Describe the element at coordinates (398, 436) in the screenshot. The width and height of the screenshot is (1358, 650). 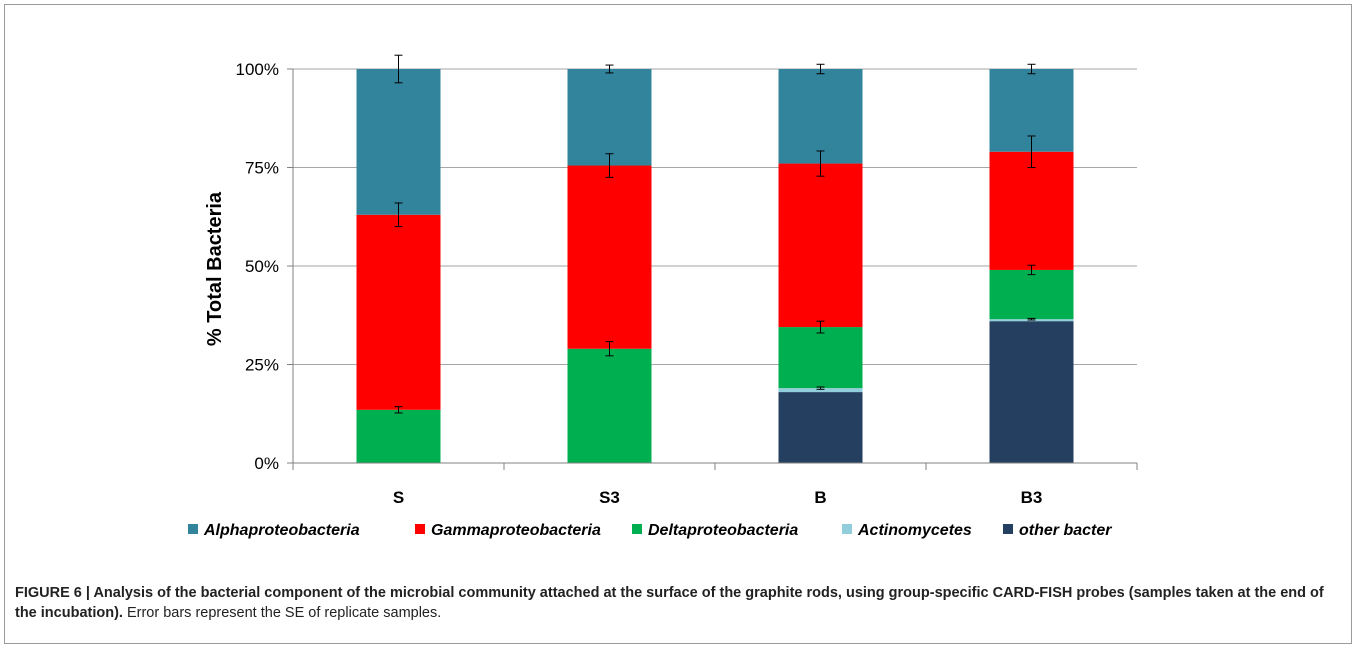
I see `bar-deltaproteobacteria-s` at that location.